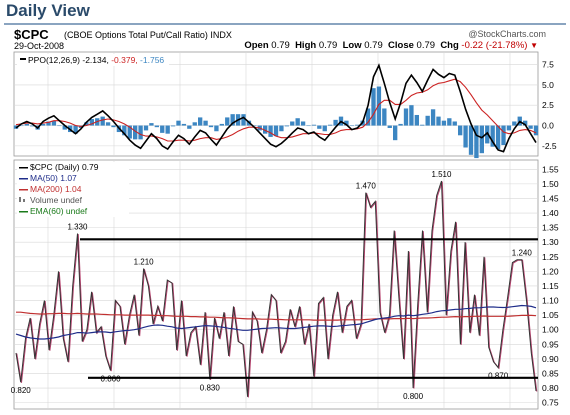 This screenshot has width=570, height=415. I want to click on price-tick-label: 1.45, so click(550, 198).